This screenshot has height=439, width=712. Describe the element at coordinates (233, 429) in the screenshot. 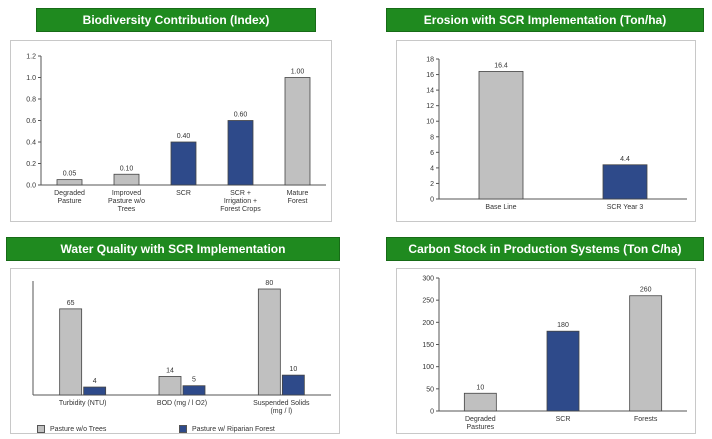

I see `legend-label: Pasture w/ Riparian Forest` at that location.